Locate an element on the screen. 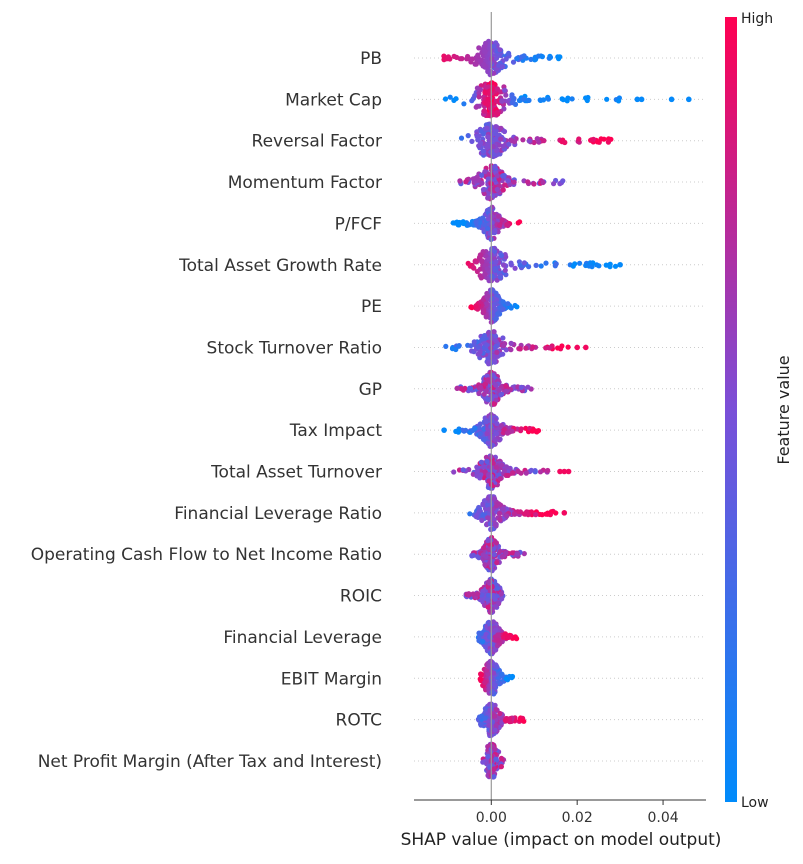 This screenshot has width=803, height=864. feature-row: Reversal Factor is located at coordinates (479, 140).